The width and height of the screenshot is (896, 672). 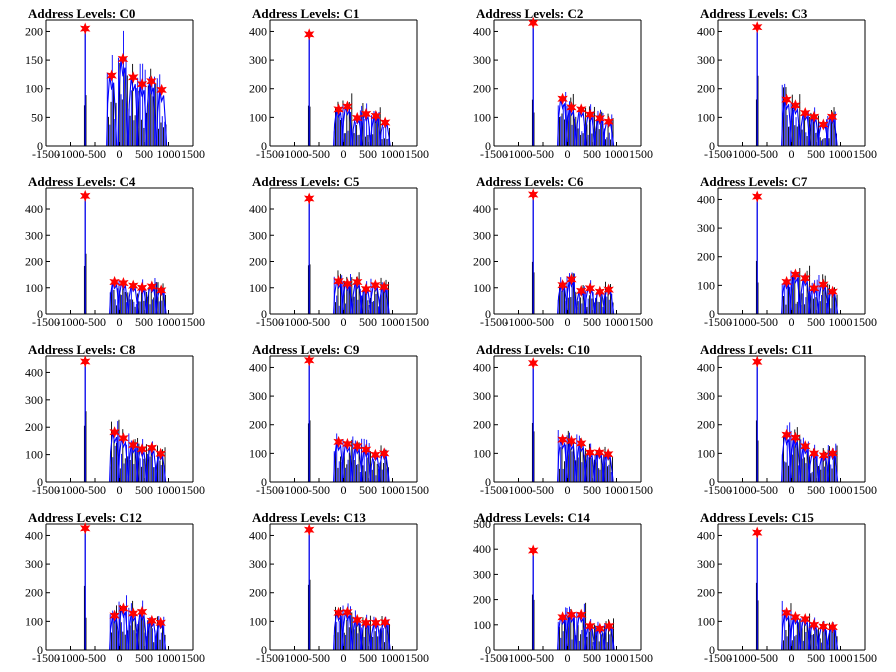 I want to click on chart-title: Address Levels: C5, so click(x=306, y=181).